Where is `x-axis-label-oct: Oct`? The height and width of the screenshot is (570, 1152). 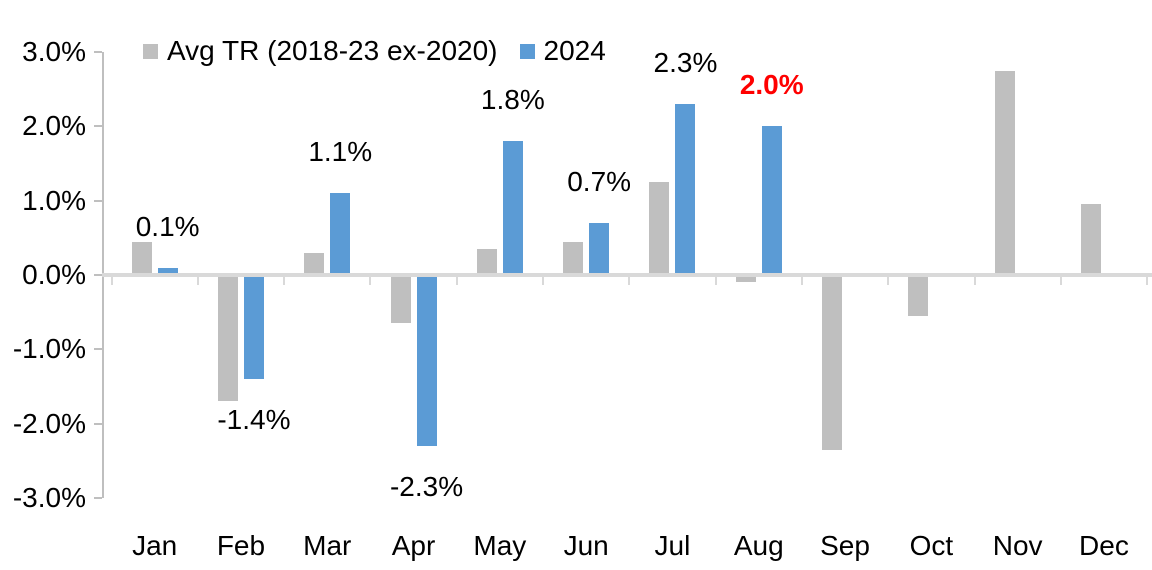 x-axis-label-oct: Oct is located at coordinates (931, 545).